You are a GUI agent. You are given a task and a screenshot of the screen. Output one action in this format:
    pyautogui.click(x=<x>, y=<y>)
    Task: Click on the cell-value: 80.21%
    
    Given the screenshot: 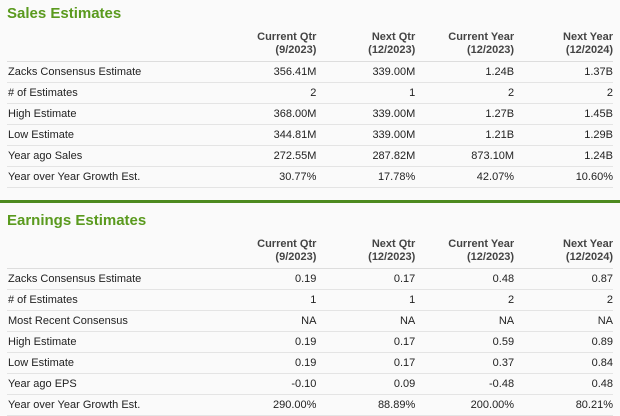 What is the action you would take?
    pyautogui.click(x=563, y=405)
    